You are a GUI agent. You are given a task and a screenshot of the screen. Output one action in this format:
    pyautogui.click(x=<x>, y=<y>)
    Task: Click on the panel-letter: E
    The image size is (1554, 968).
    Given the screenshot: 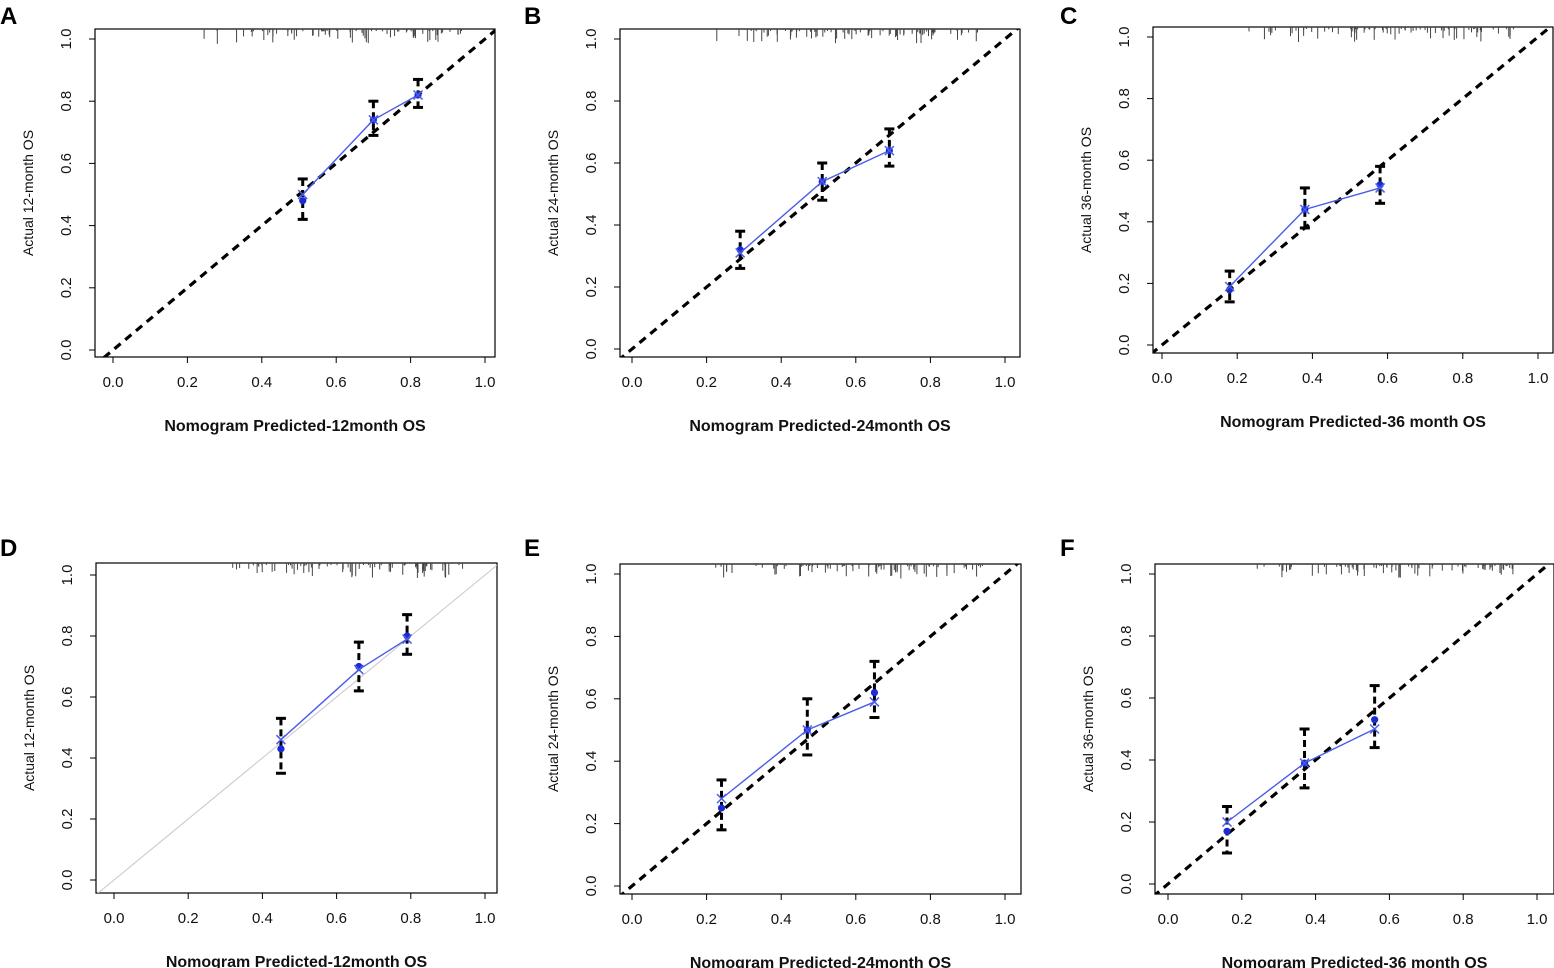 What is the action you would take?
    pyautogui.click(x=532, y=548)
    